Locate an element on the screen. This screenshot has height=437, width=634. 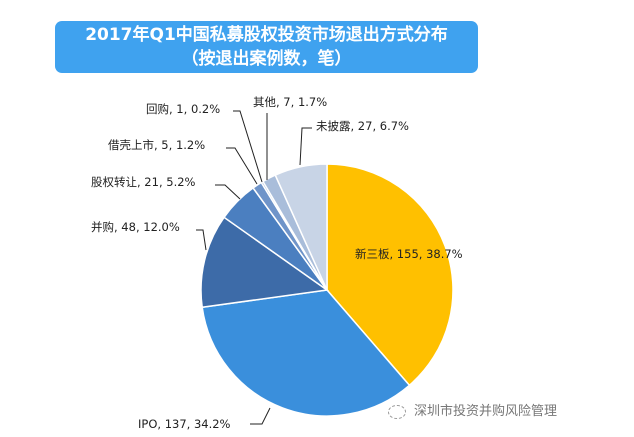
chart-subtitle: （按退出案例数，笔） is located at coordinates (266, 59).